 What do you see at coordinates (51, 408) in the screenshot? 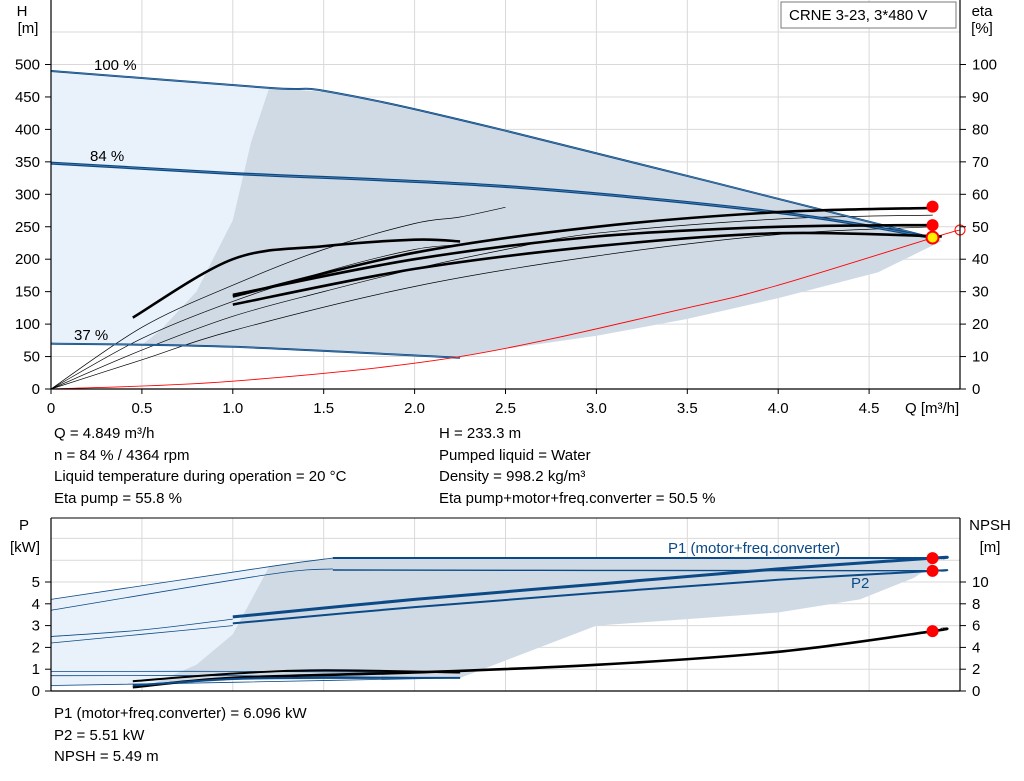
I see `q-tick-label: 0` at bounding box center [51, 408].